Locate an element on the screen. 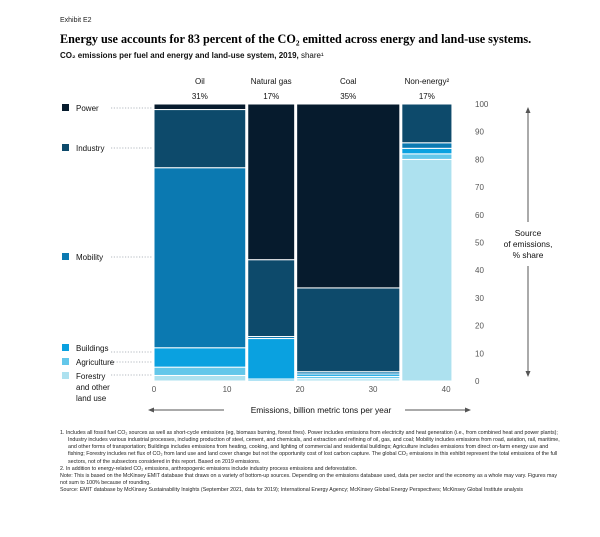 Image resolution: width=600 pixels, height=537 pixels. segment-industry-oil is located at coordinates (200, 139).